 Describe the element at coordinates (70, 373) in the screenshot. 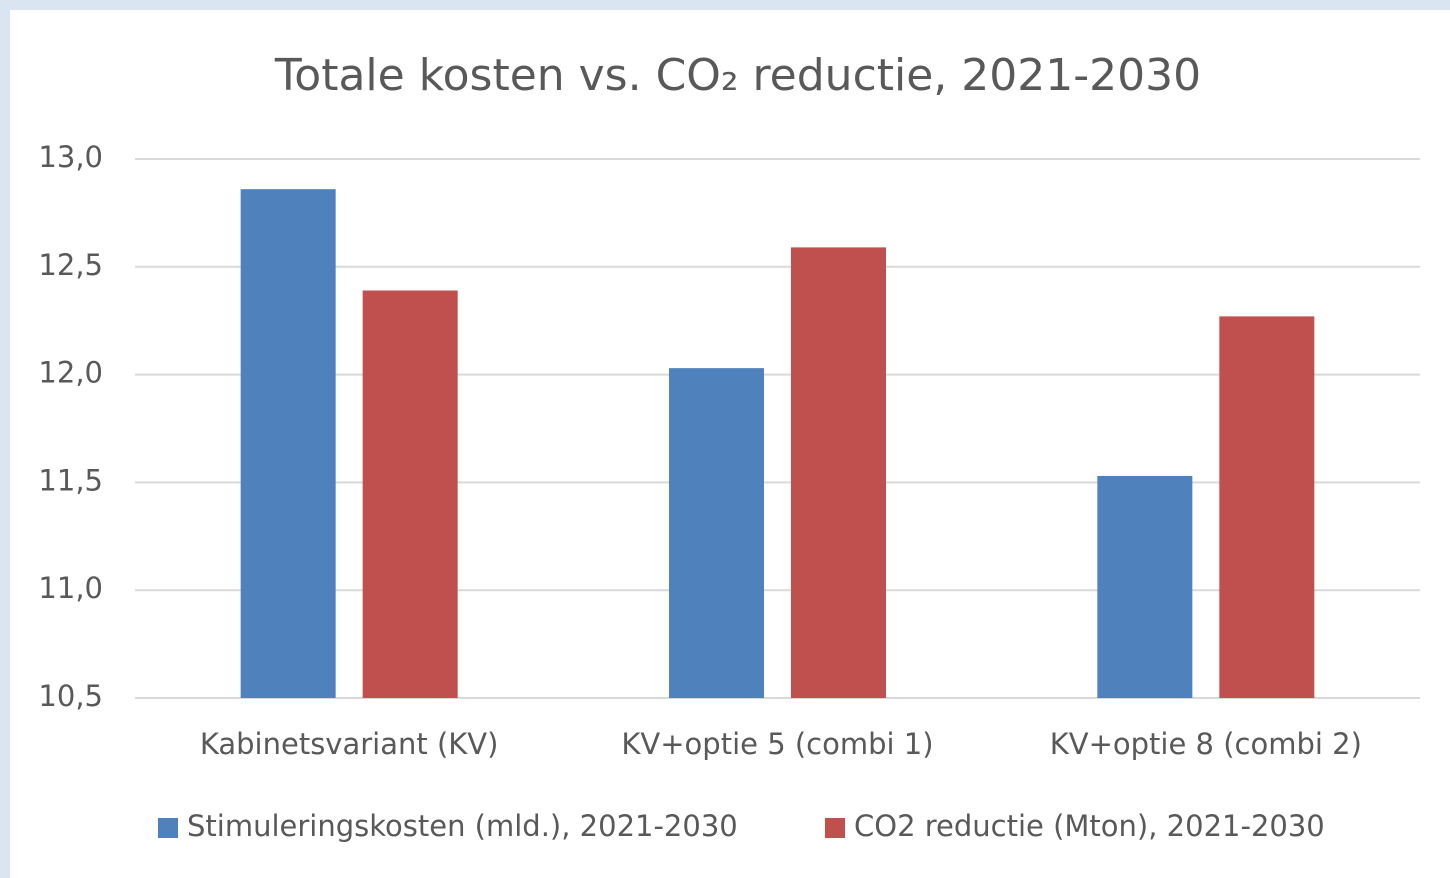

I see `y-tick-label: 12,0` at that location.